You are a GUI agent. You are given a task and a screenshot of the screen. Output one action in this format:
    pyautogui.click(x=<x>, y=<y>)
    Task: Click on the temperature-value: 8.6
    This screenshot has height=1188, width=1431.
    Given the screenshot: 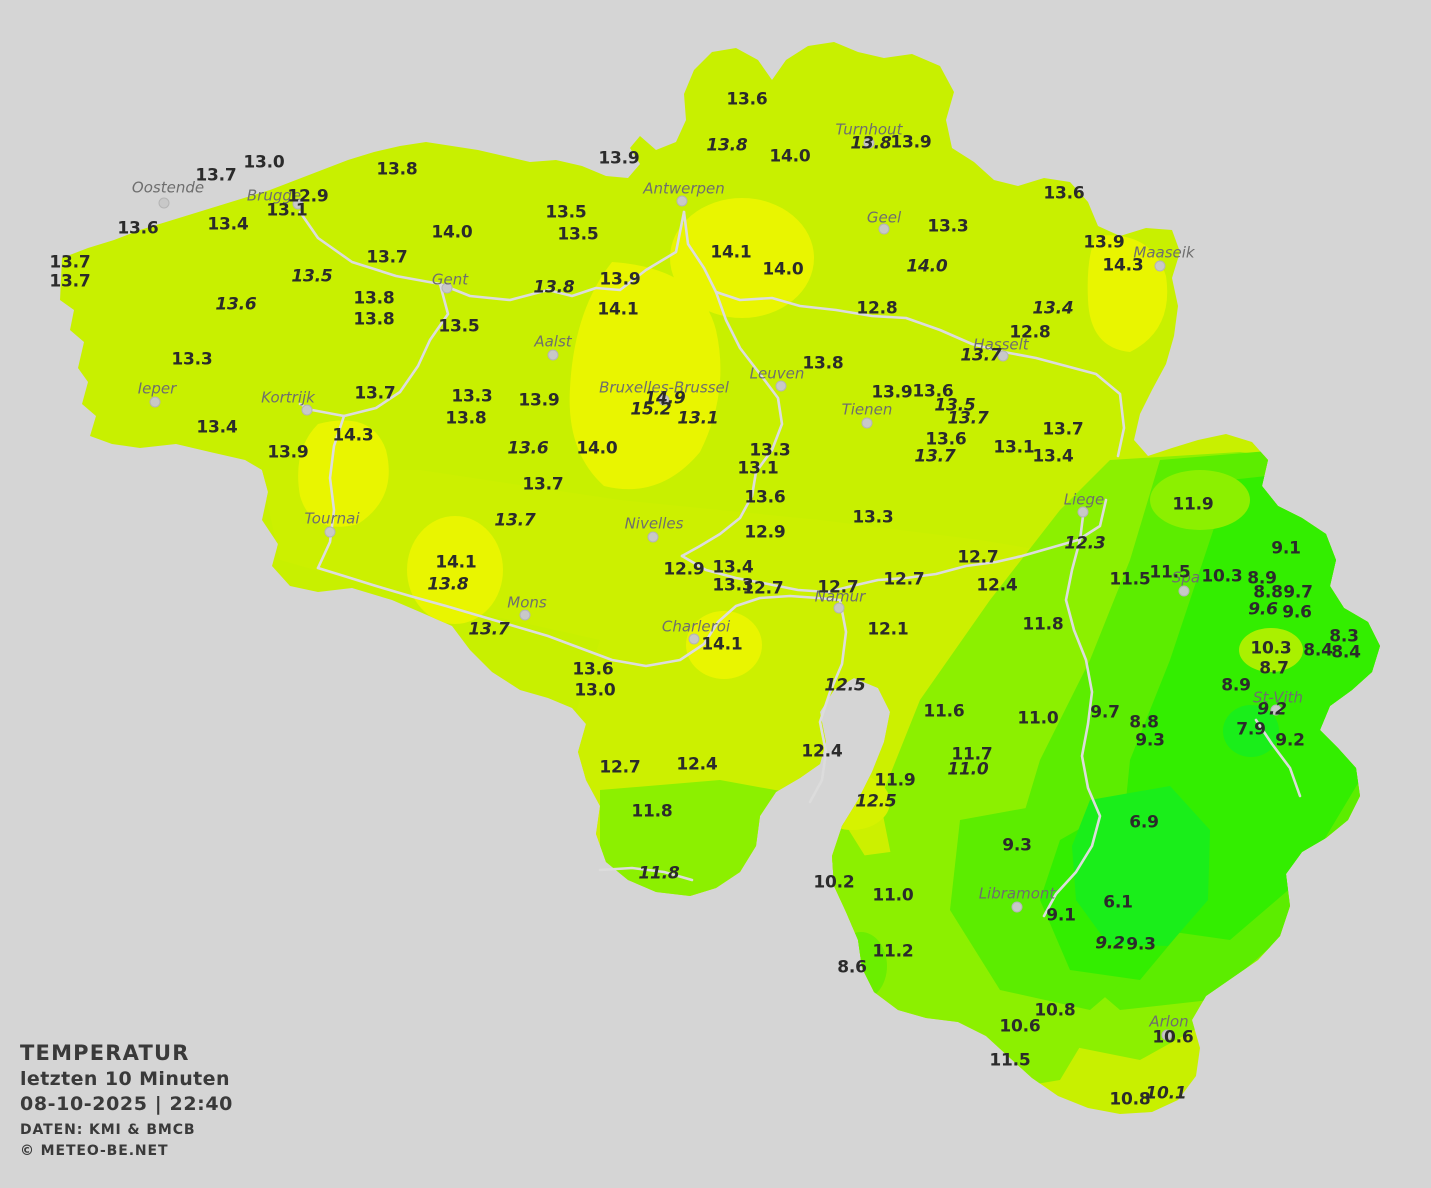 What is the action you would take?
    pyautogui.click(x=852, y=967)
    